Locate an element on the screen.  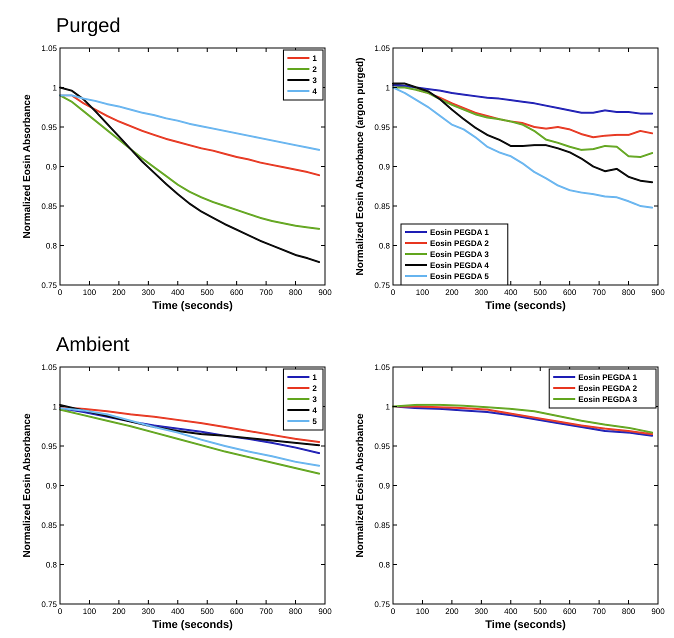
chart-title: Purged is located at coordinates (88, 26).